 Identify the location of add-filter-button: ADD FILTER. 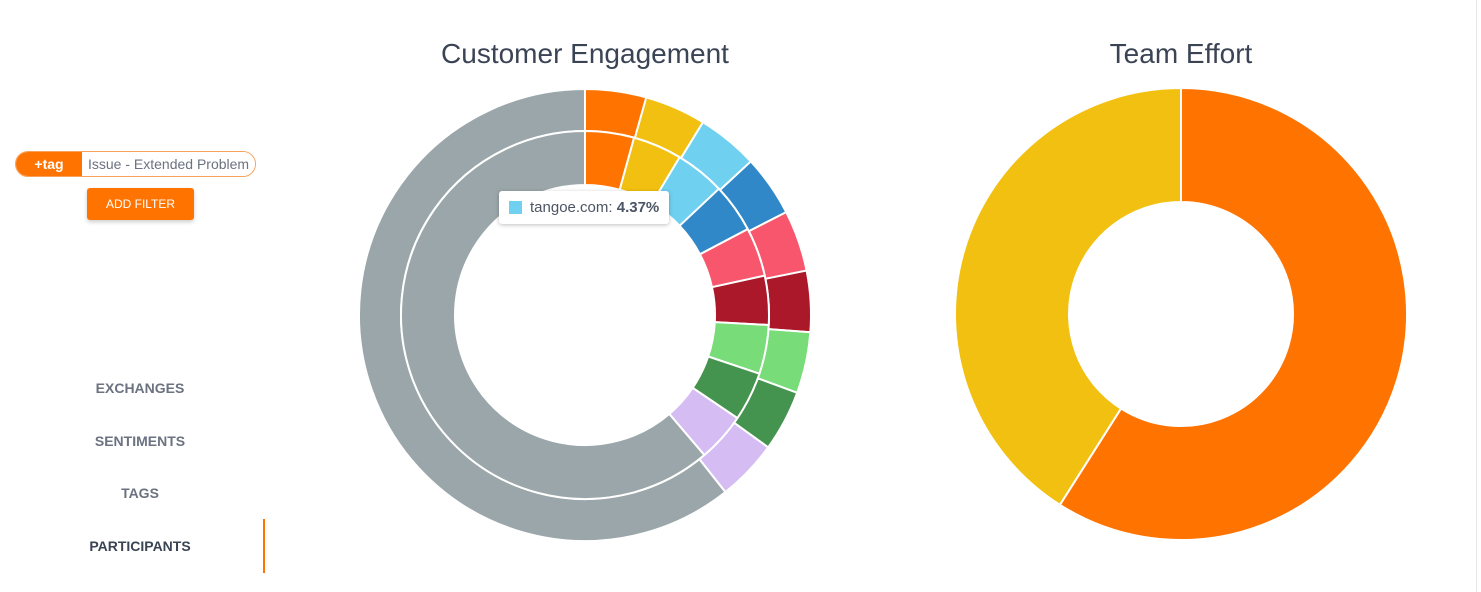
(140, 204).